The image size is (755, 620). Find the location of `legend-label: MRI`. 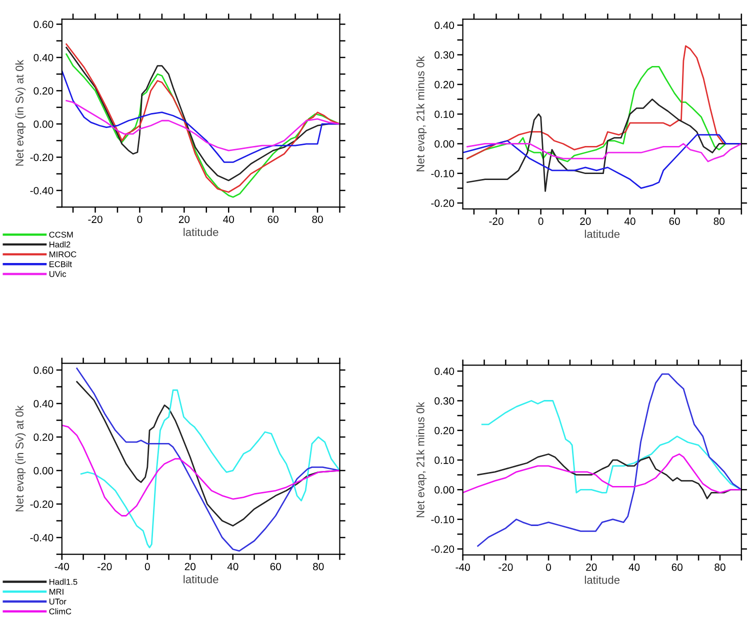

legend-label: MRI is located at coordinates (57, 591).